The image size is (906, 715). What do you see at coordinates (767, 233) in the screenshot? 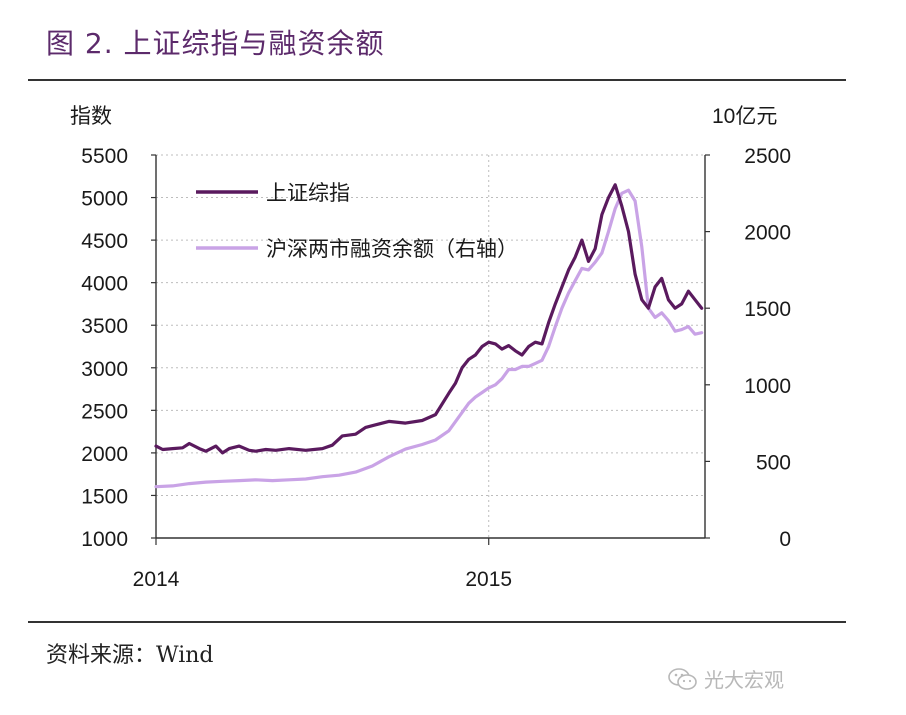
I see `y-tick-label-right: 2000` at bounding box center [767, 233].